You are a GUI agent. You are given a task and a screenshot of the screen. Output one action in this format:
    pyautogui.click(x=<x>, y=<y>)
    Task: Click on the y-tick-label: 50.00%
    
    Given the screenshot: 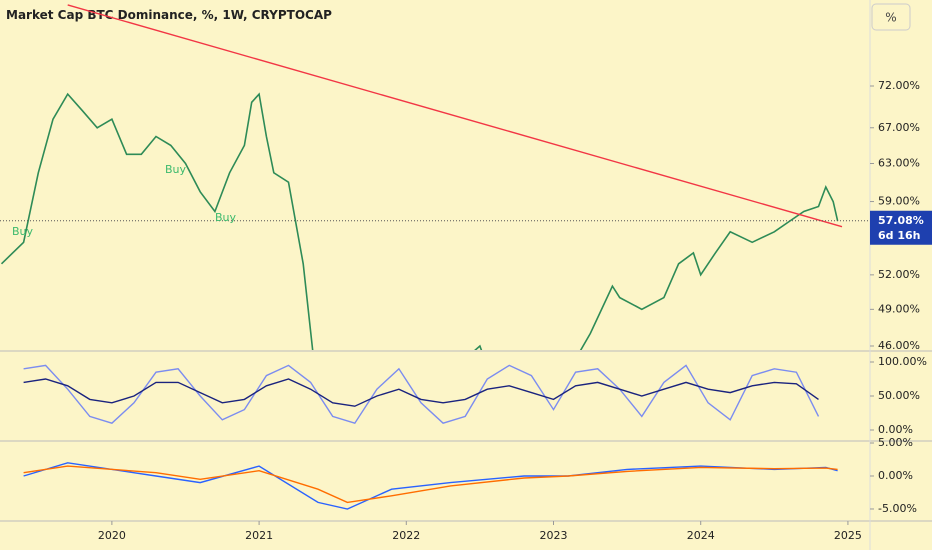 What is the action you would take?
    pyautogui.click(x=899, y=395)
    